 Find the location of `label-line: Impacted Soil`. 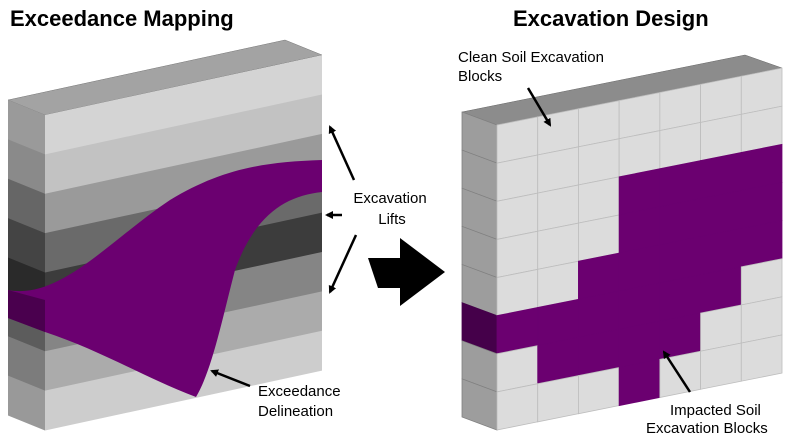

label-line: Impacted Soil is located at coordinates (715, 410).